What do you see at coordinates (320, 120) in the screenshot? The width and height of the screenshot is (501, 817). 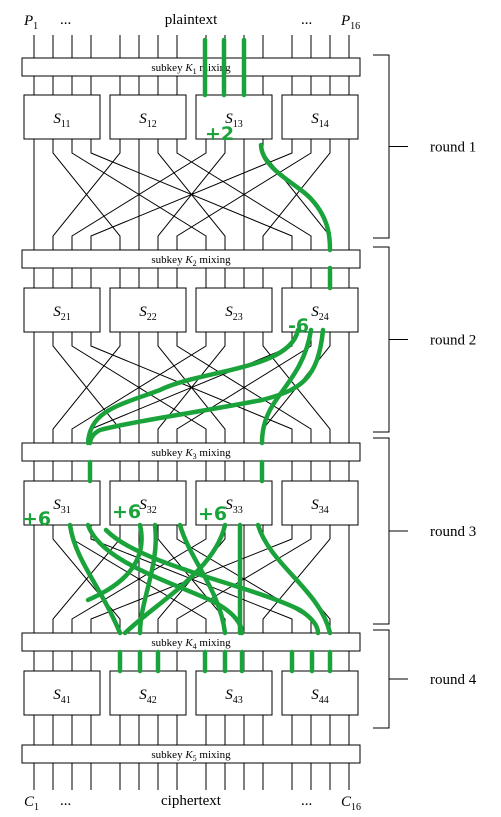 I see `s-box-label: S14` at bounding box center [320, 120].